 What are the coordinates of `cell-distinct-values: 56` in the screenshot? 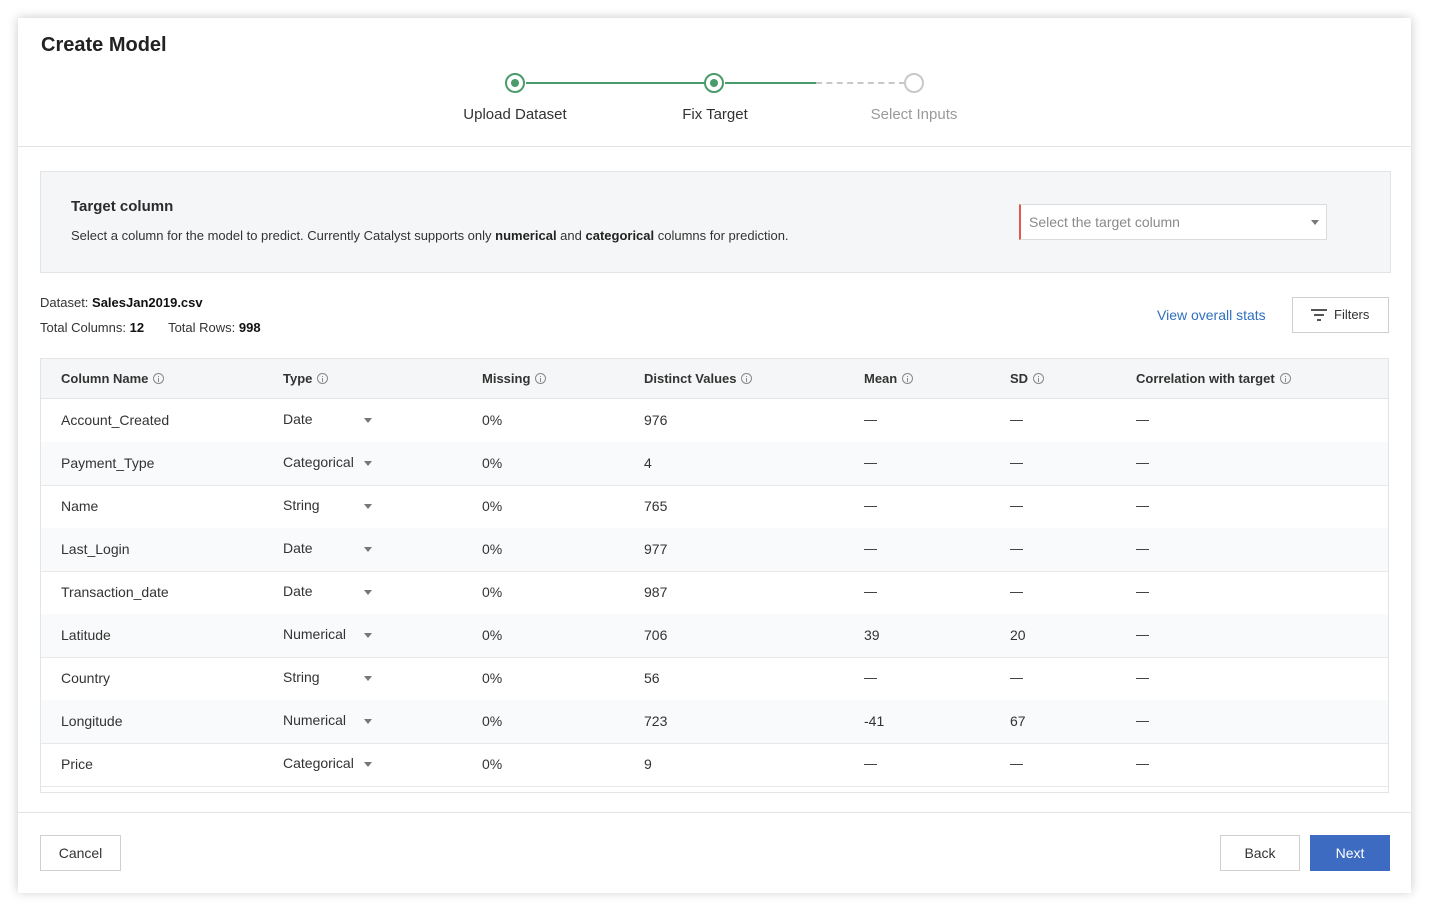 It's located at (652, 678).